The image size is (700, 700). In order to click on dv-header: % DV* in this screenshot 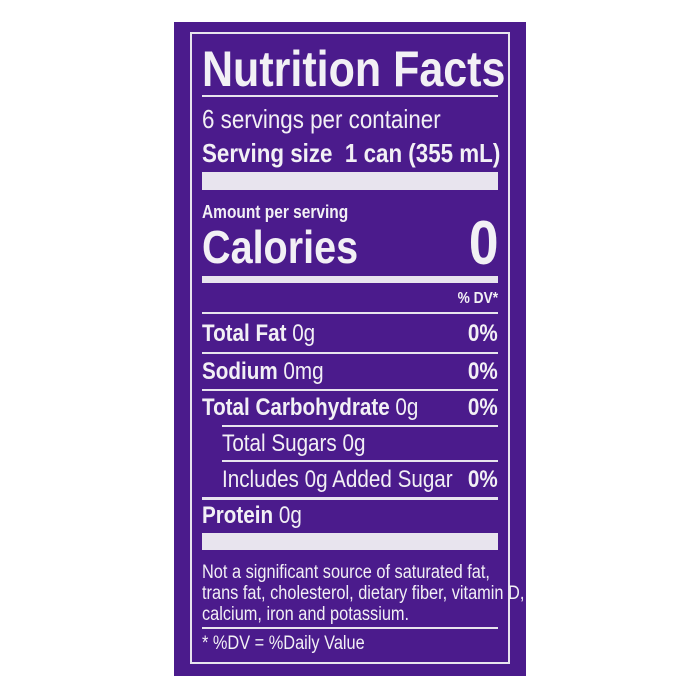, I will do `click(477, 298)`.